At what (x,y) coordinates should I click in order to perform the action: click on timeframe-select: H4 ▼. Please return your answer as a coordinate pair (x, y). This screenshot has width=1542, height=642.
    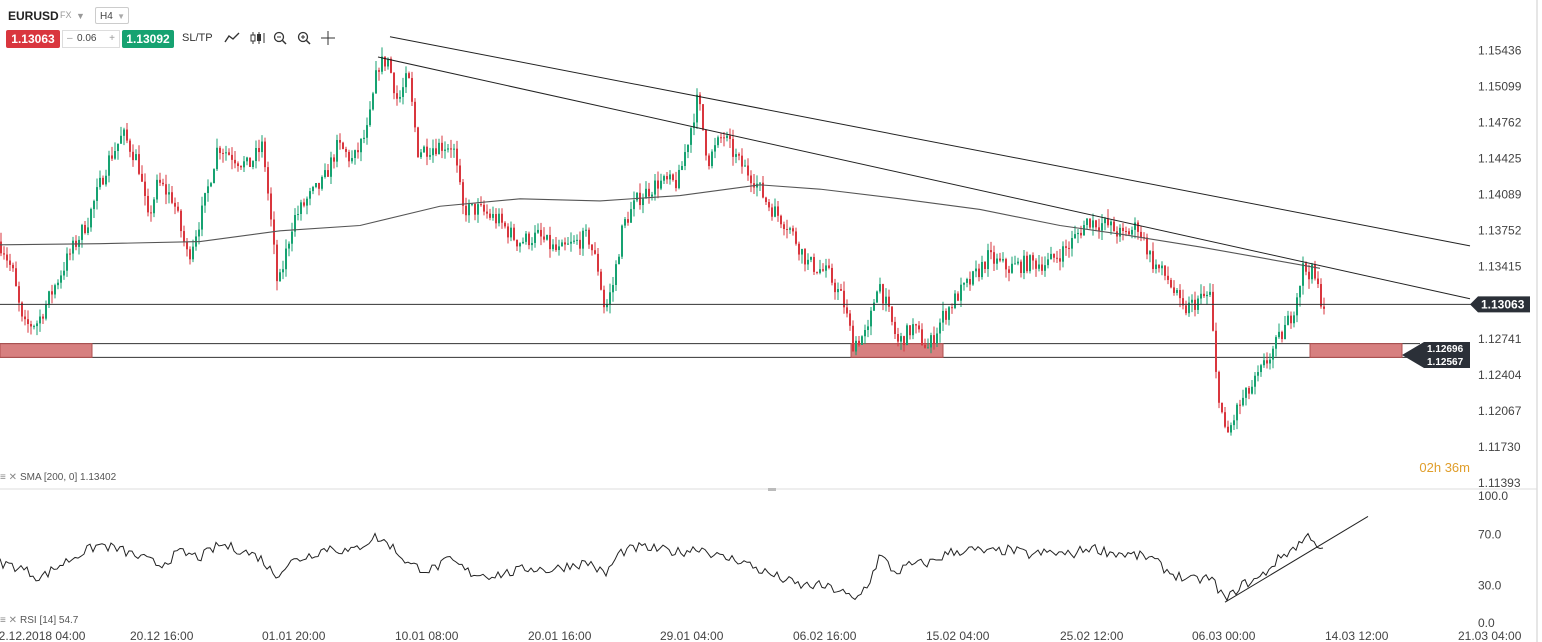
    Looking at the image, I should click on (112, 15).